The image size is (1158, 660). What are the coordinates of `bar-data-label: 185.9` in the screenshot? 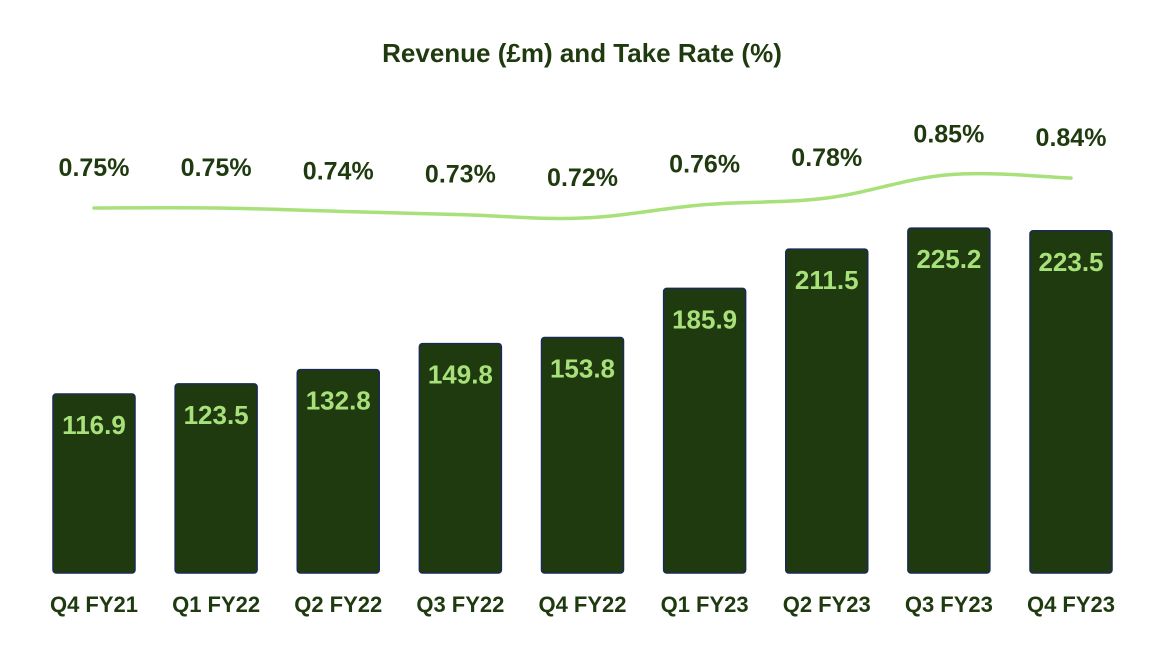 It's located at (704, 319).